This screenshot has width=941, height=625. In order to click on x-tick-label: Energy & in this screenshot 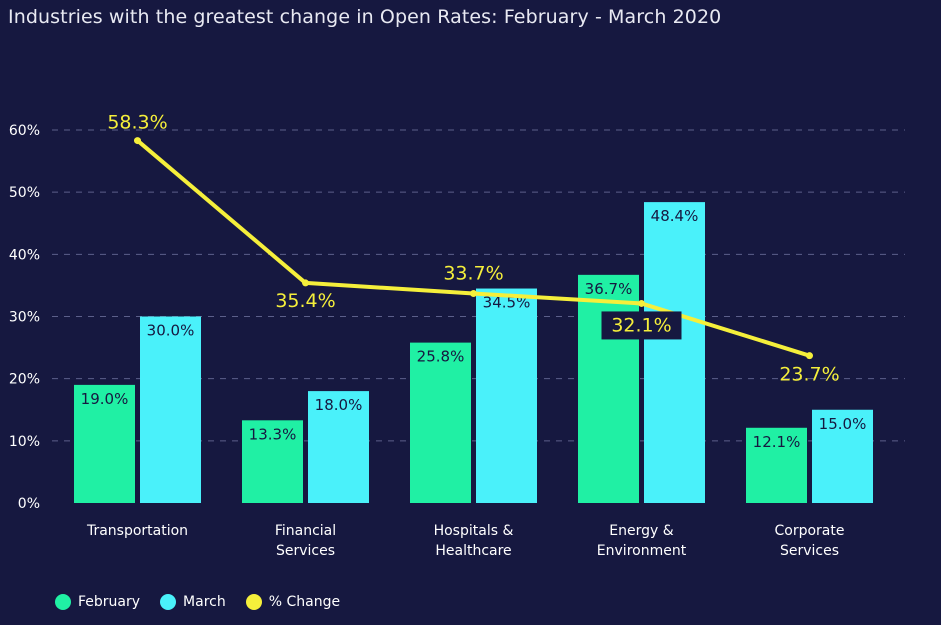, I will do `click(641, 531)`.